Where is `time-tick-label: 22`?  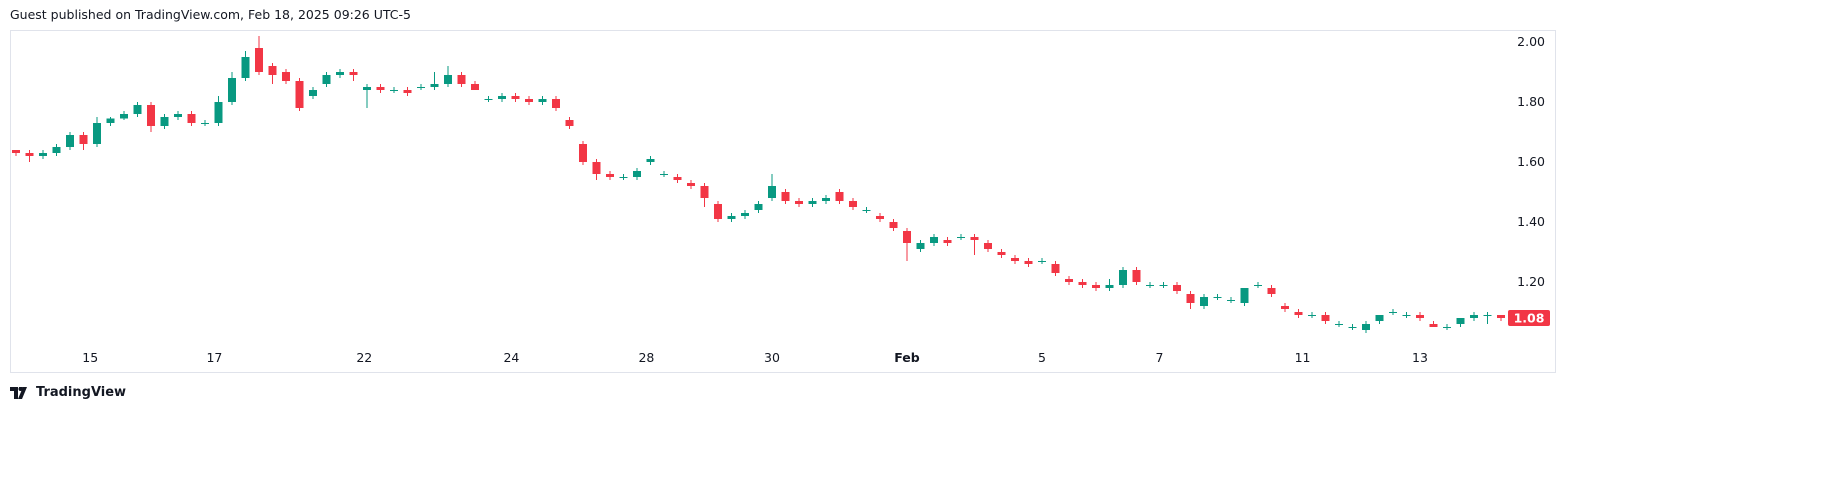 time-tick-label: 22 is located at coordinates (364, 357).